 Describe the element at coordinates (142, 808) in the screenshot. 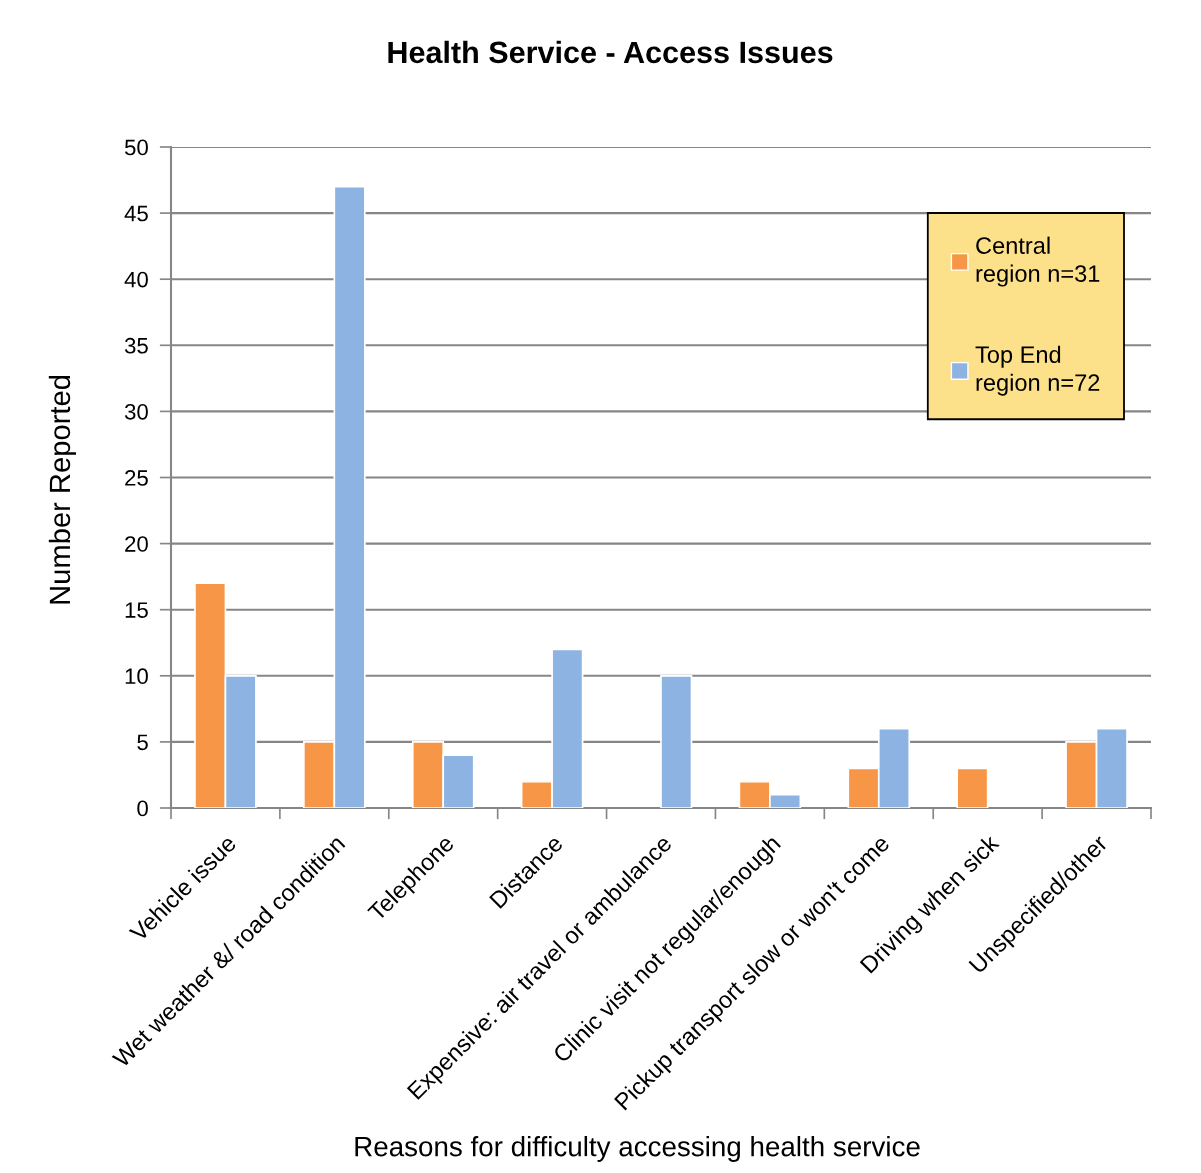

I see `y-tick-label: 0` at that location.